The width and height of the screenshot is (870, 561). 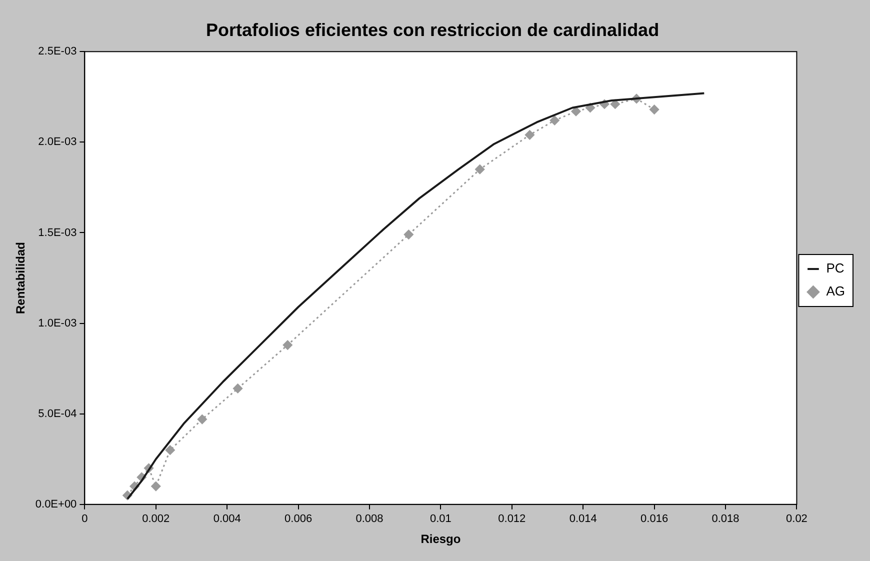 What do you see at coordinates (56, 504) in the screenshot?
I see `y-tick-label: 0.0E+00` at bounding box center [56, 504].